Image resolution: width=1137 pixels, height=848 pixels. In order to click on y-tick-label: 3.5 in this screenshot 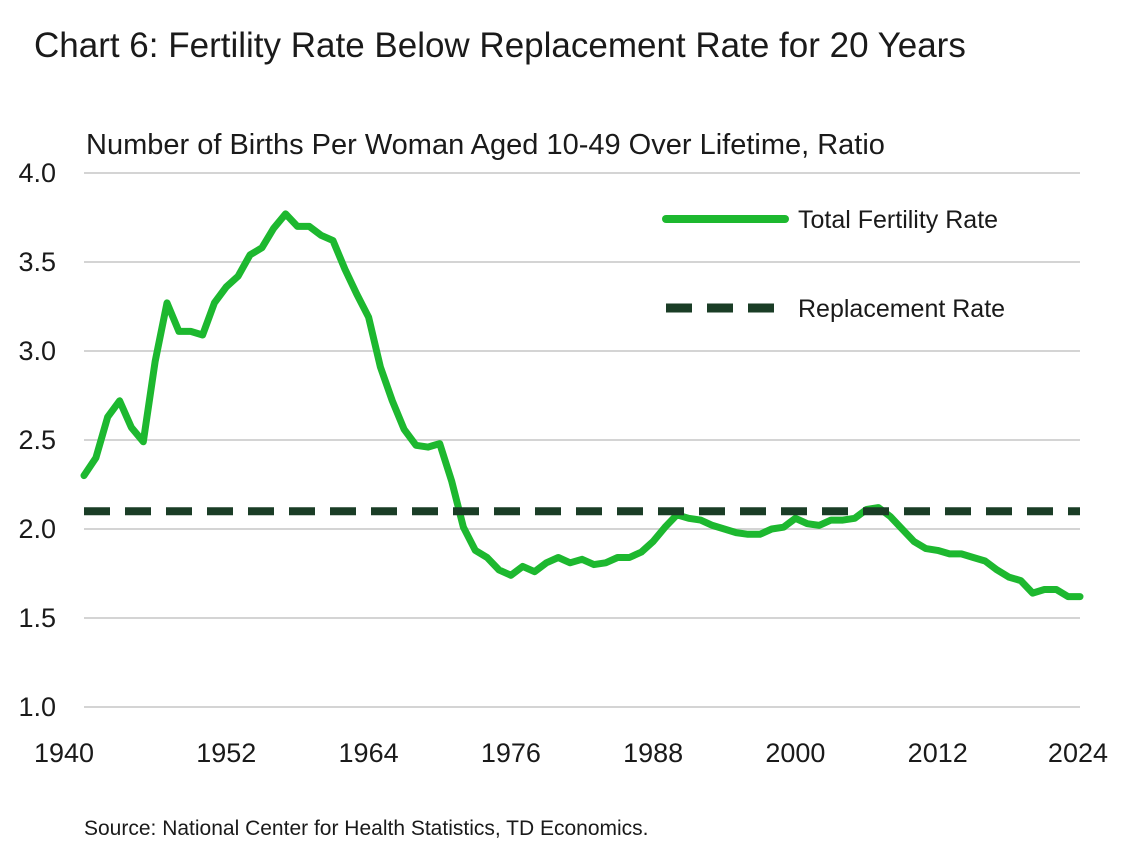, I will do `click(37, 262)`.